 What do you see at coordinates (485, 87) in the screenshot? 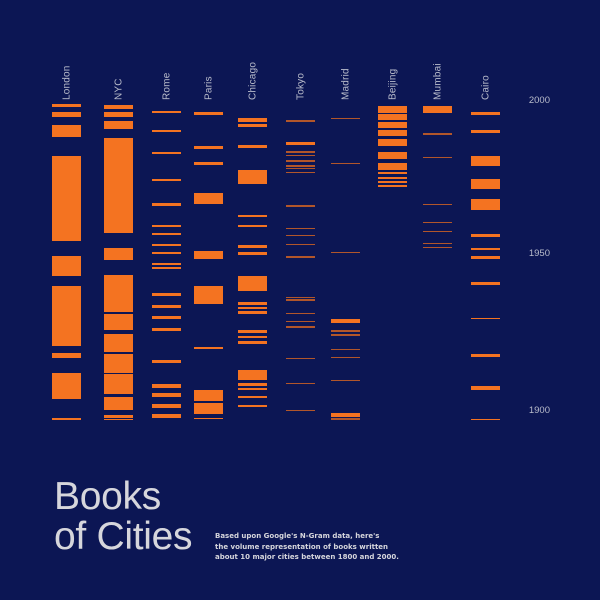
I see `column-label-text: Cairo` at bounding box center [485, 87].